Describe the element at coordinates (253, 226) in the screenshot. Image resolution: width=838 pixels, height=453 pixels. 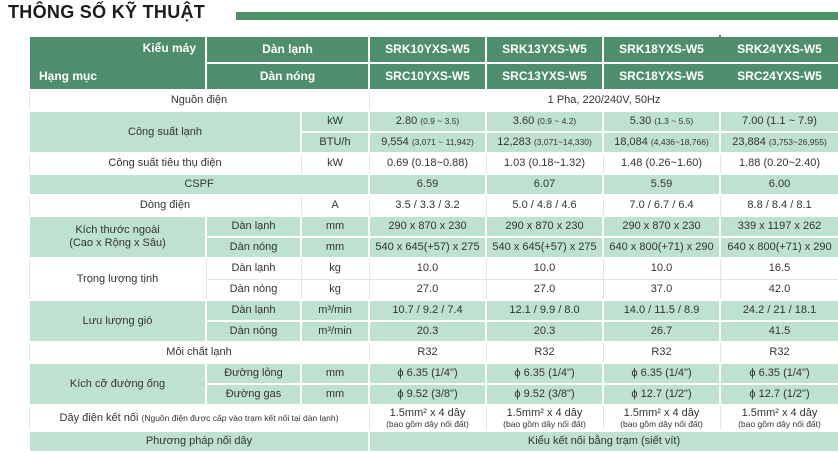
I see `sublabel-dimensions-indoor: Dàn lạnh` at that location.